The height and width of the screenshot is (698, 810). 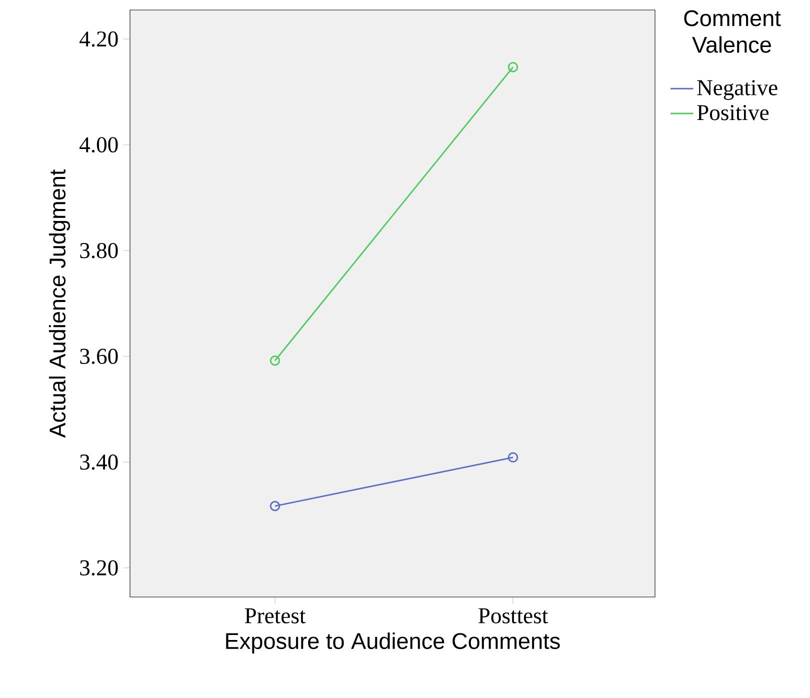 What do you see at coordinates (393, 643) in the screenshot?
I see `x-axis-title: Exposure to Audience Comments` at bounding box center [393, 643].